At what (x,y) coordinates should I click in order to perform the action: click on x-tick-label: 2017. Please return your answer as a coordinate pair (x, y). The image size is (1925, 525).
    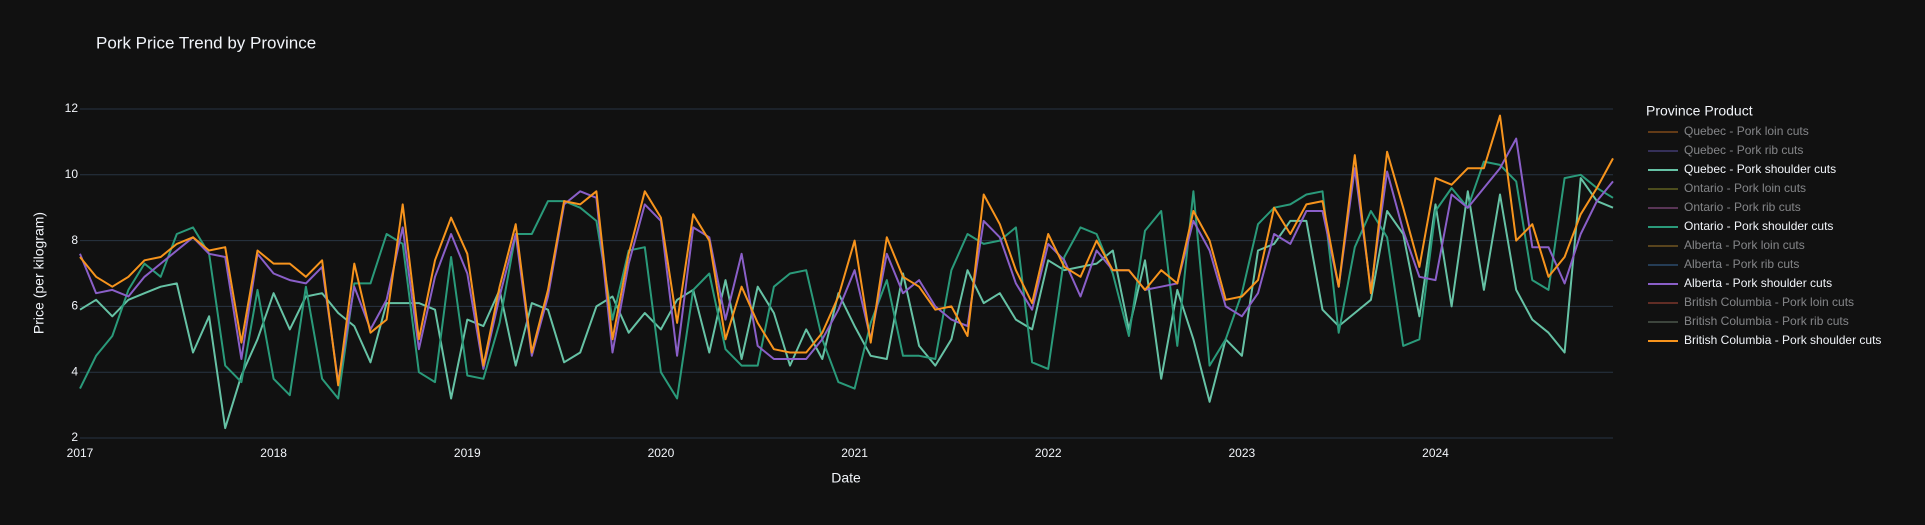
    Looking at the image, I should click on (80, 453).